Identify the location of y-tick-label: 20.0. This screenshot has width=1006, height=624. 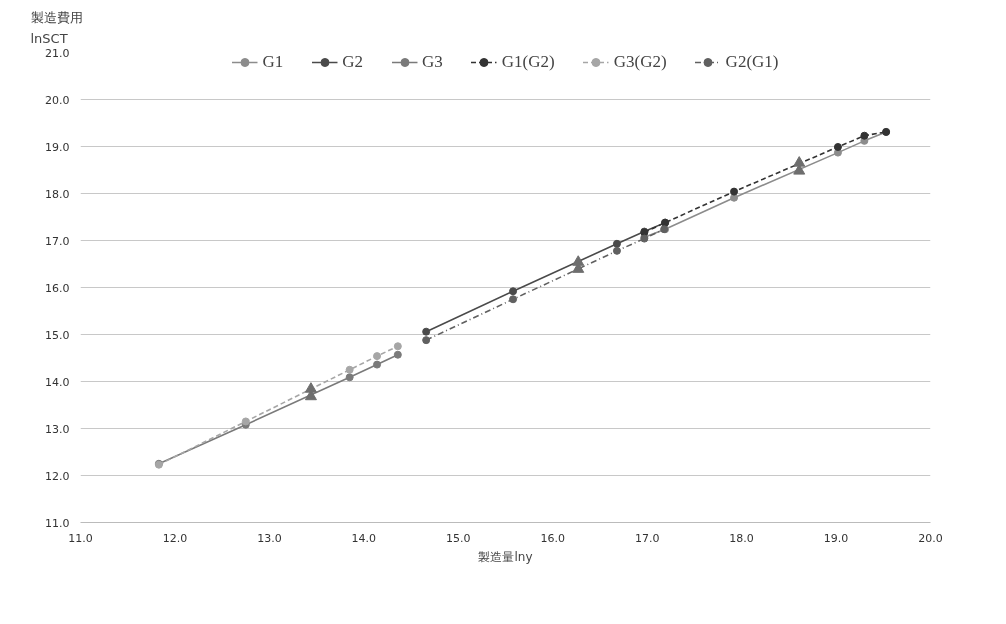
(57, 100).